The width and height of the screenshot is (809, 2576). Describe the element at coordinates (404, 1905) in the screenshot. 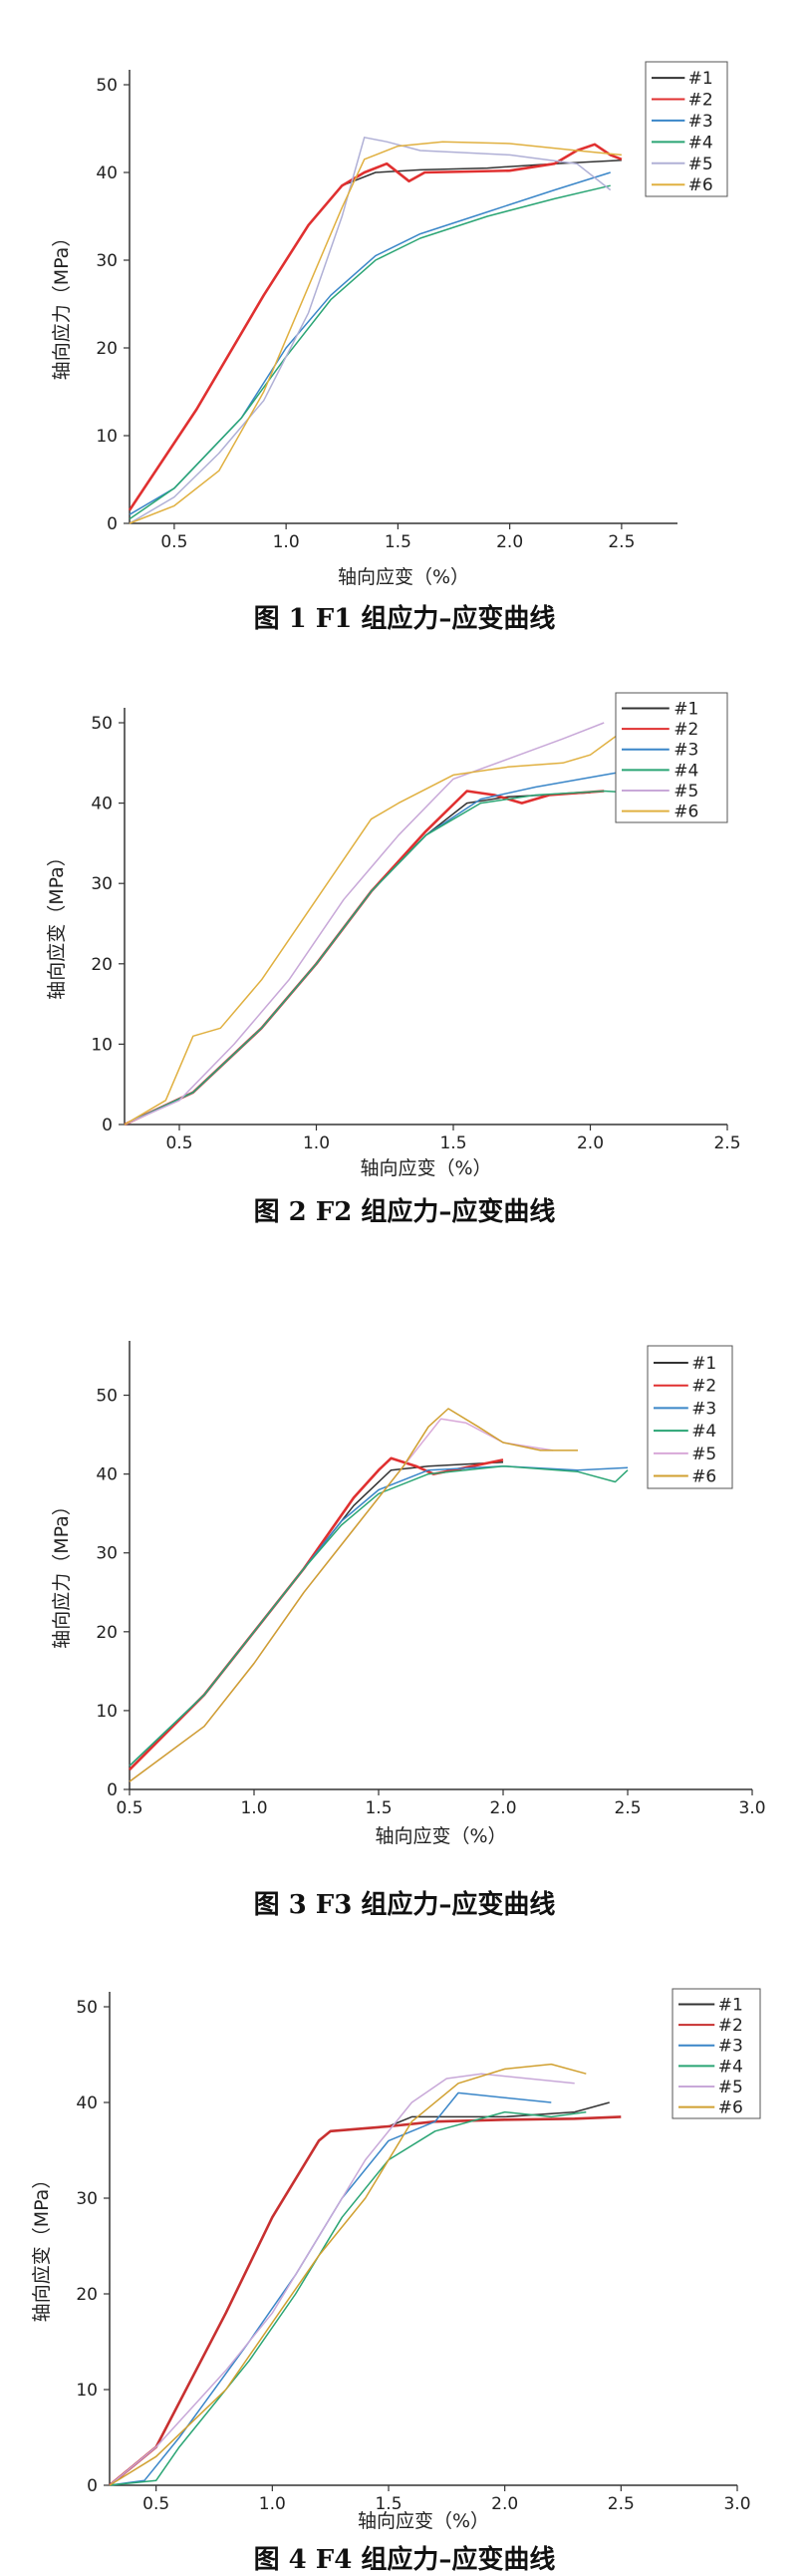

I see `figure-caption: 图 3 F3 组应力–应变曲线` at that location.